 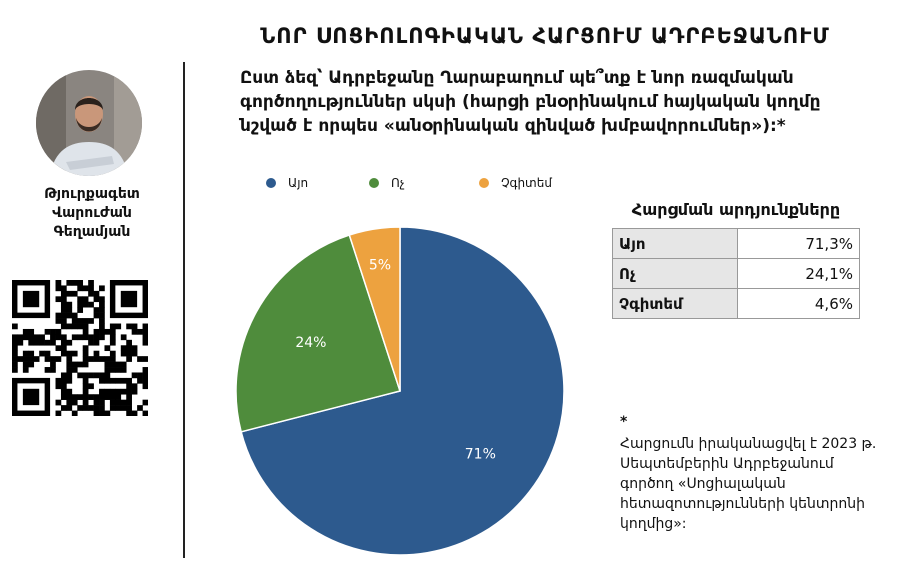 I want to click on legend-label-dont-know: Չգիտեմ, so click(x=526, y=183).